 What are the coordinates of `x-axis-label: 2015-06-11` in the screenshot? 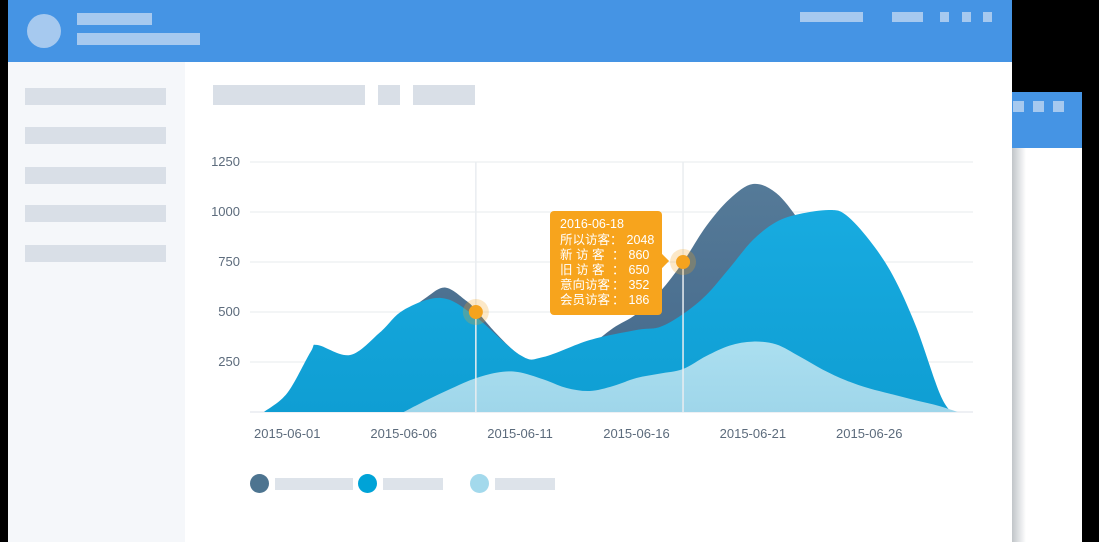 It's located at (520, 433).